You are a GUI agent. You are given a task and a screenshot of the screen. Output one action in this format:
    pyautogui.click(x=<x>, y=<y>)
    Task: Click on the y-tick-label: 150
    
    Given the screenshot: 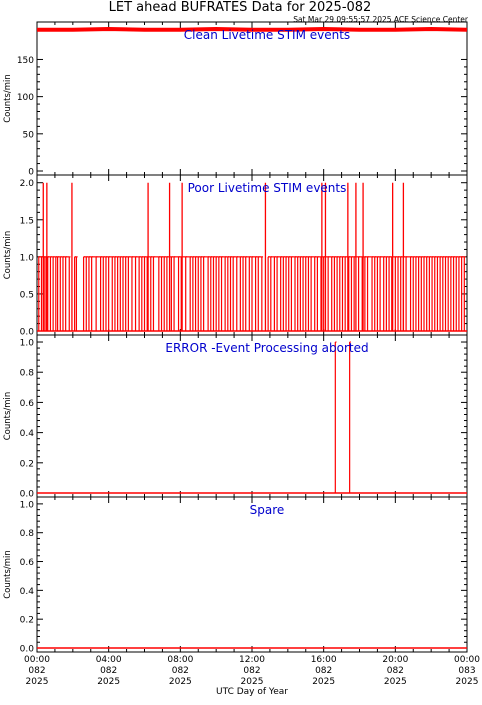 What is the action you would take?
    pyautogui.click(x=25, y=61)
    